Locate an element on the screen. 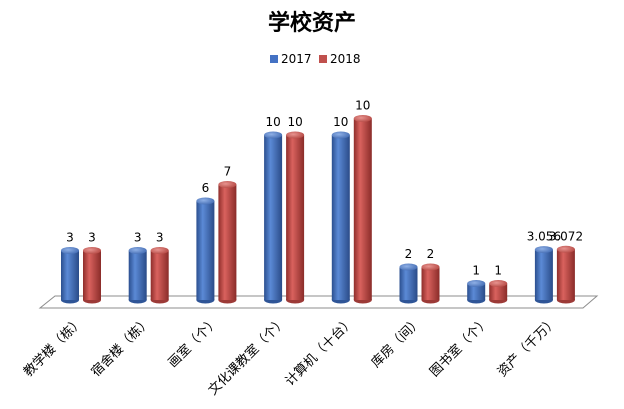 This screenshot has height=409, width=624. x-tick-label-5: 库房（间） is located at coordinates (396, 342).